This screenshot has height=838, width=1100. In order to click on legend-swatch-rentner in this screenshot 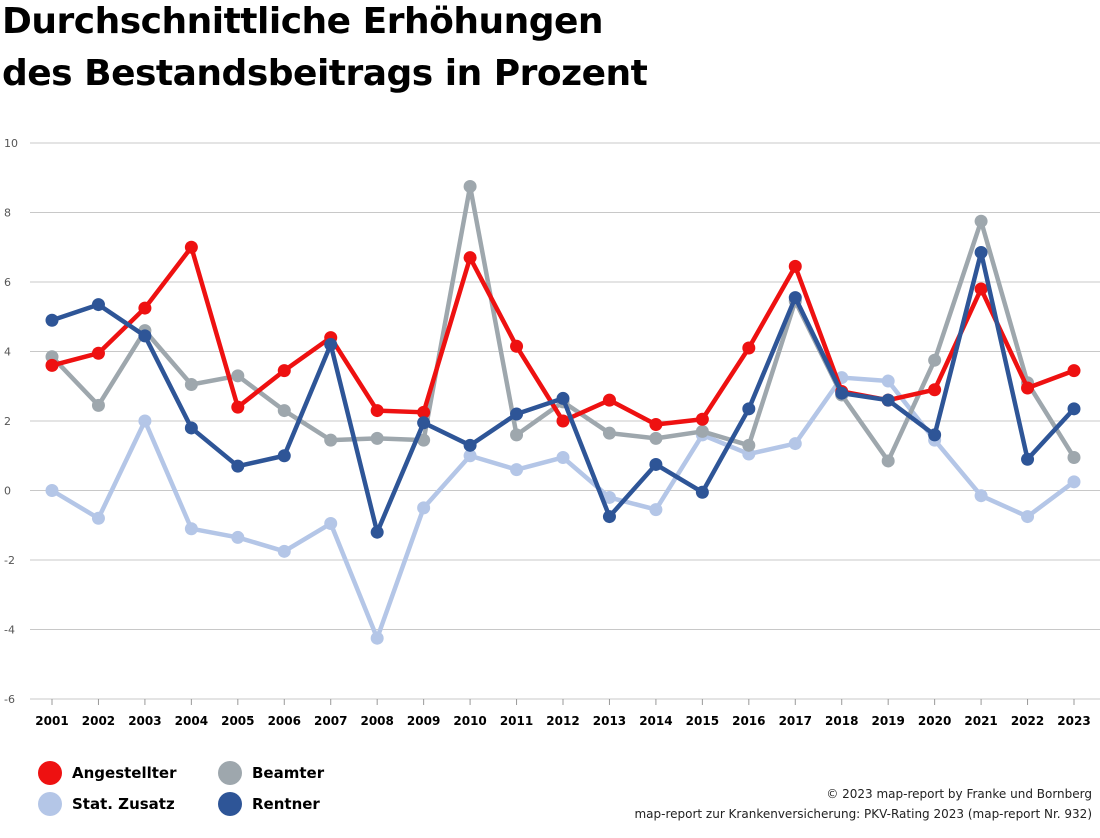, I will do `click(230, 804)`.